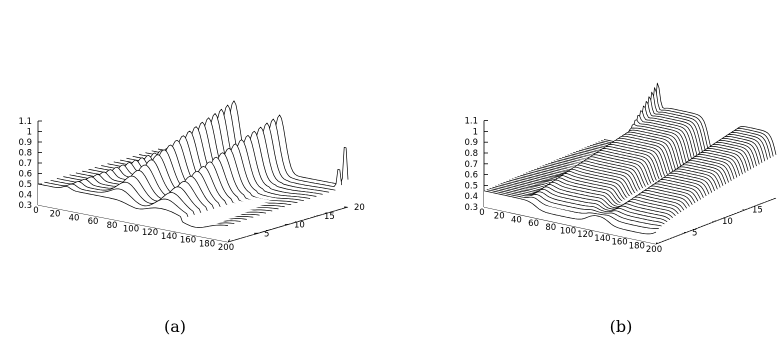 This screenshot has height=343, width=780. Describe the element at coordinates (175, 326) in the screenshot. I see `caption-a: (a)` at that location.